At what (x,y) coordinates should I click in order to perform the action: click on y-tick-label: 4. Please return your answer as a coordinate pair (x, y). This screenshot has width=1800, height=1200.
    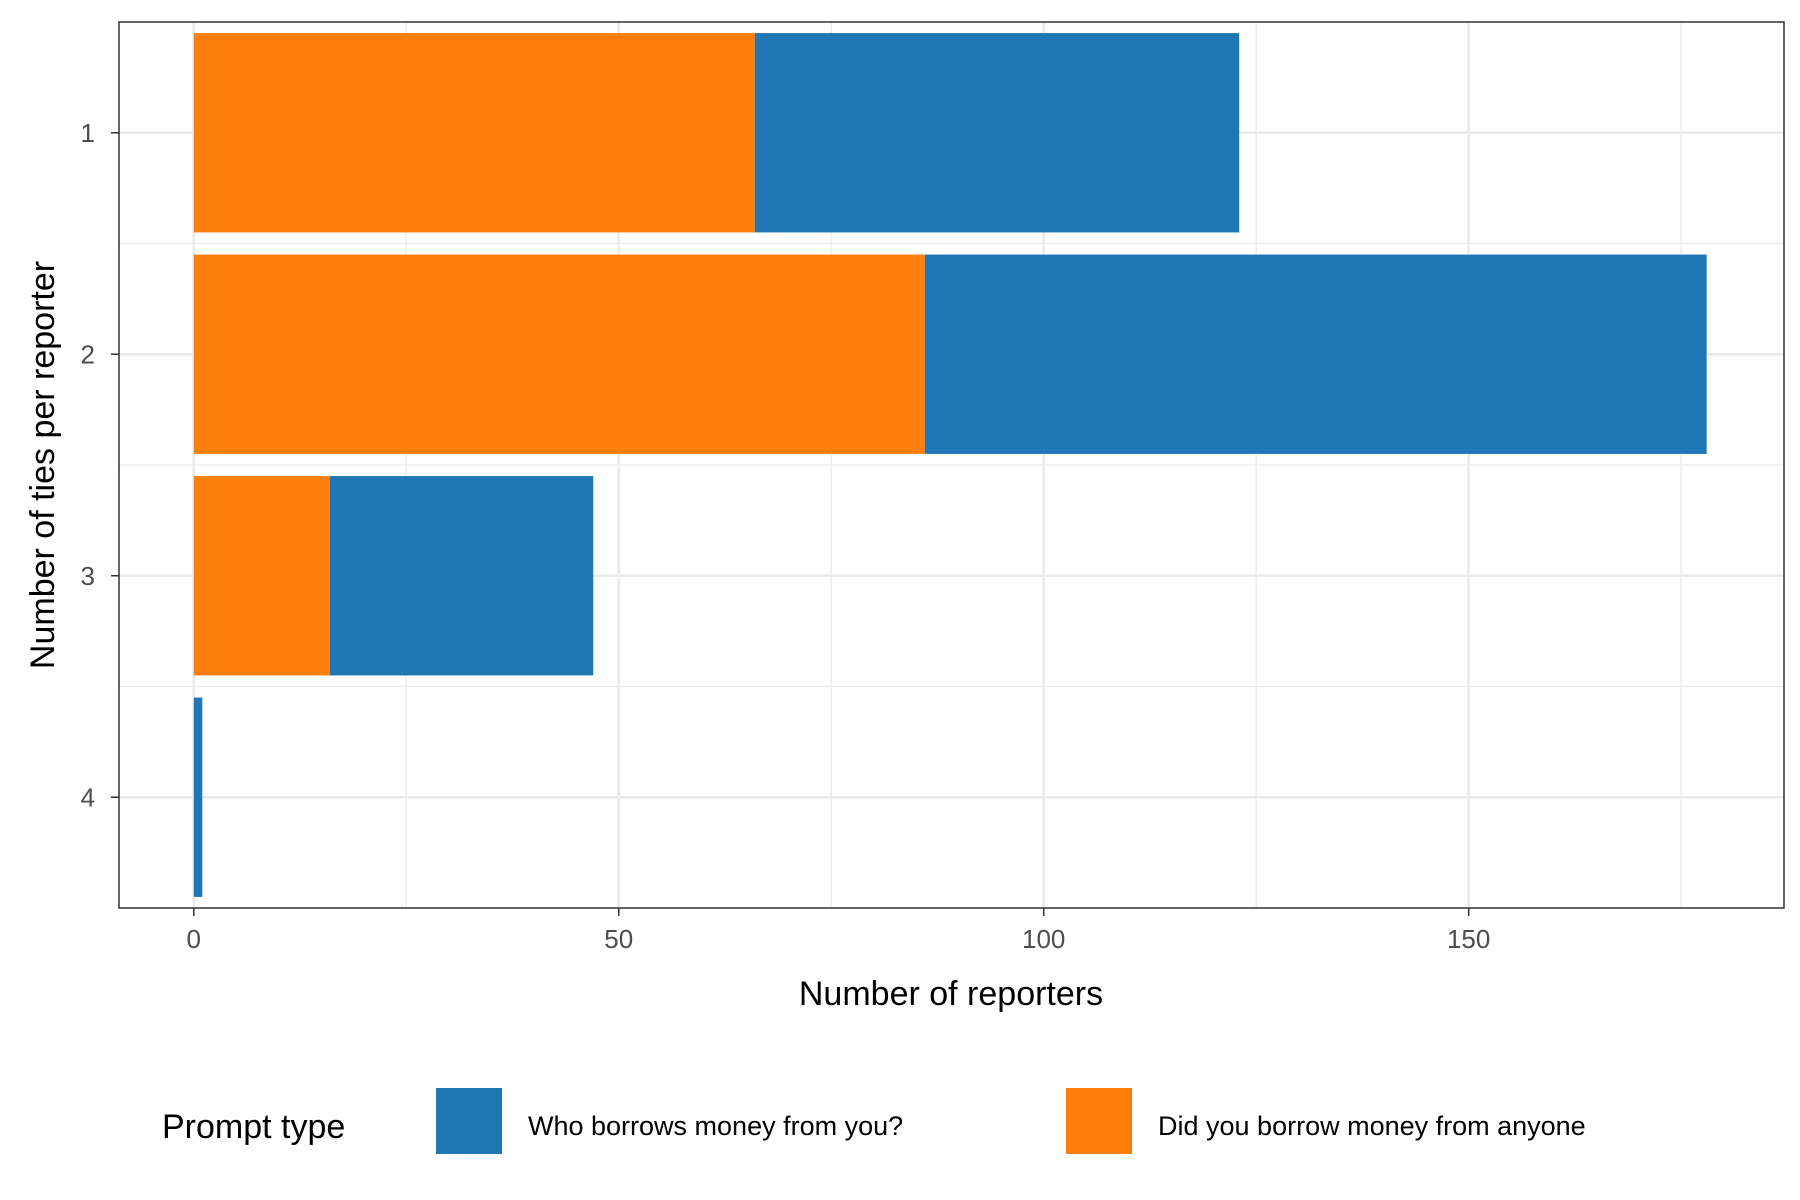
    Looking at the image, I should click on (88, 797).